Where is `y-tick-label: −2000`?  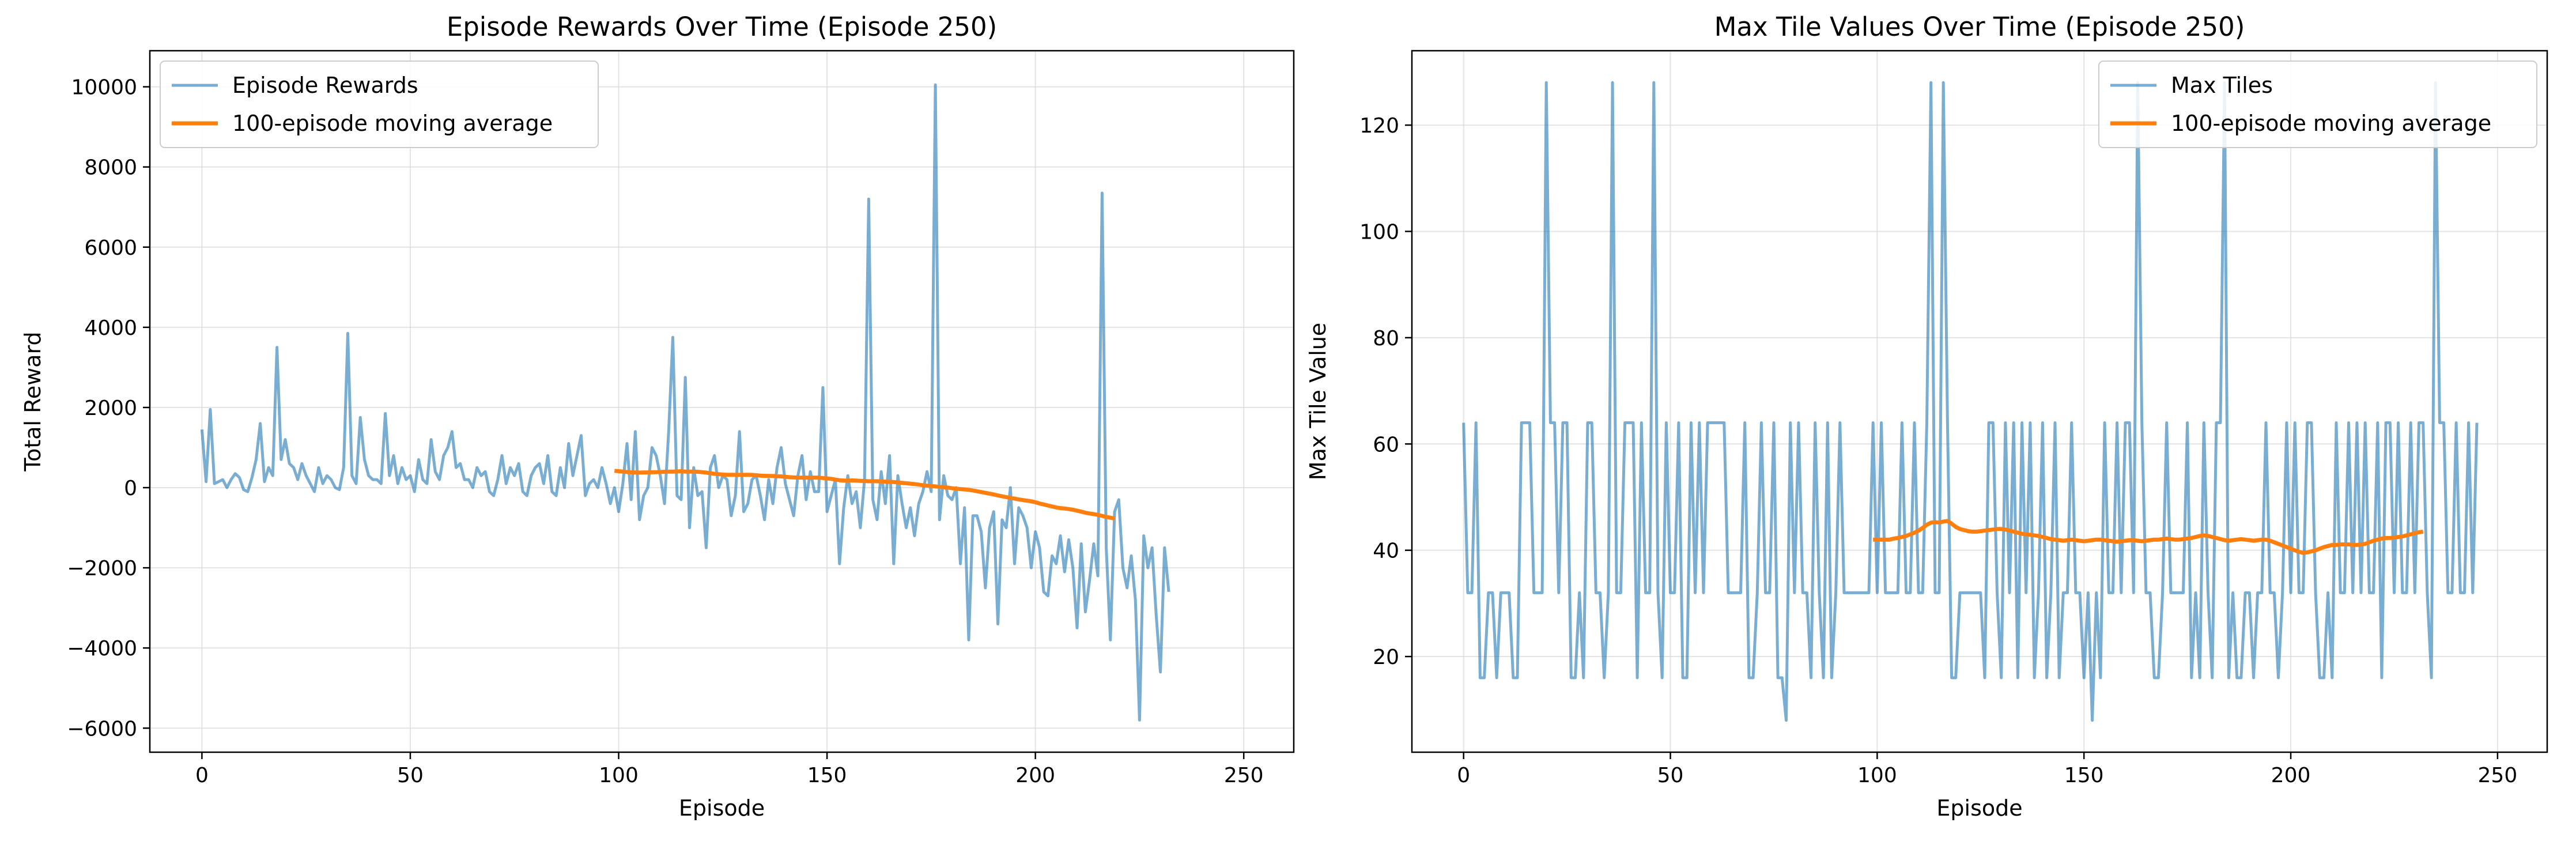 y-tick-label: −2000 is located at coordinates (102, 568).